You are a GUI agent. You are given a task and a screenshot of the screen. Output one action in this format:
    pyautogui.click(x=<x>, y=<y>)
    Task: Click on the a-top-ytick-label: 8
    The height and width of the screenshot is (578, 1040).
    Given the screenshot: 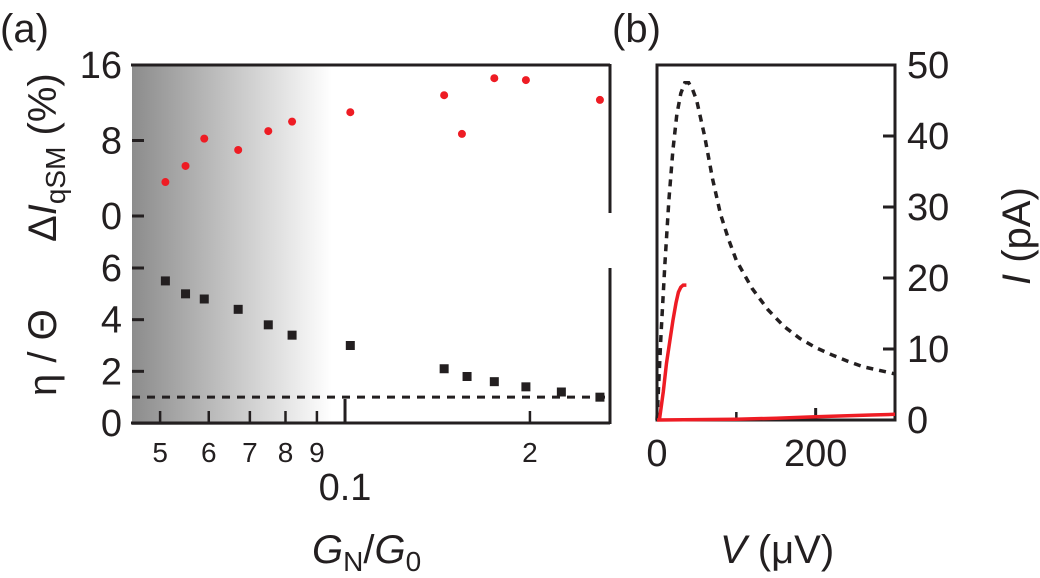 What is the action you would take?
    pyautogui.click(x=111, y=142)
    